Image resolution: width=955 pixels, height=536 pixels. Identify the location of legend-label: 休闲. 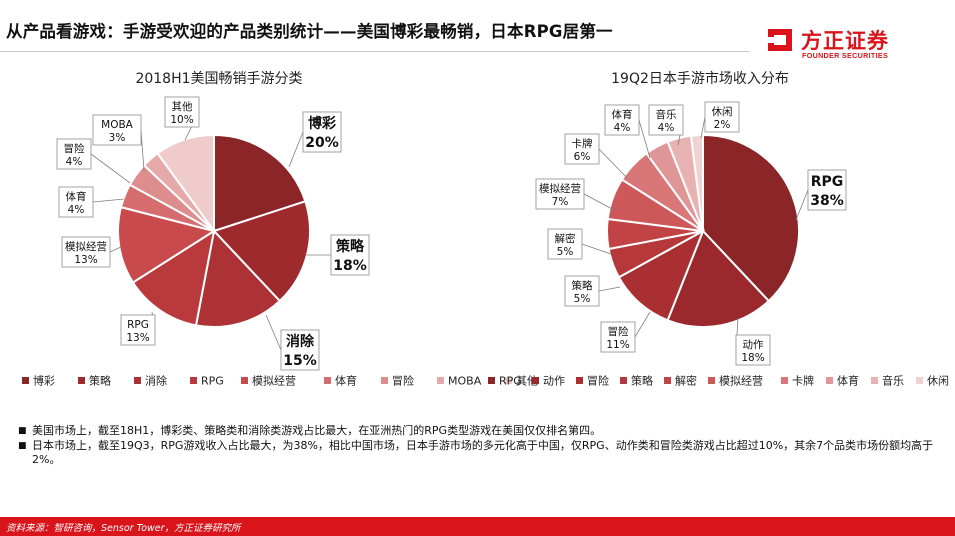
(938, 381).